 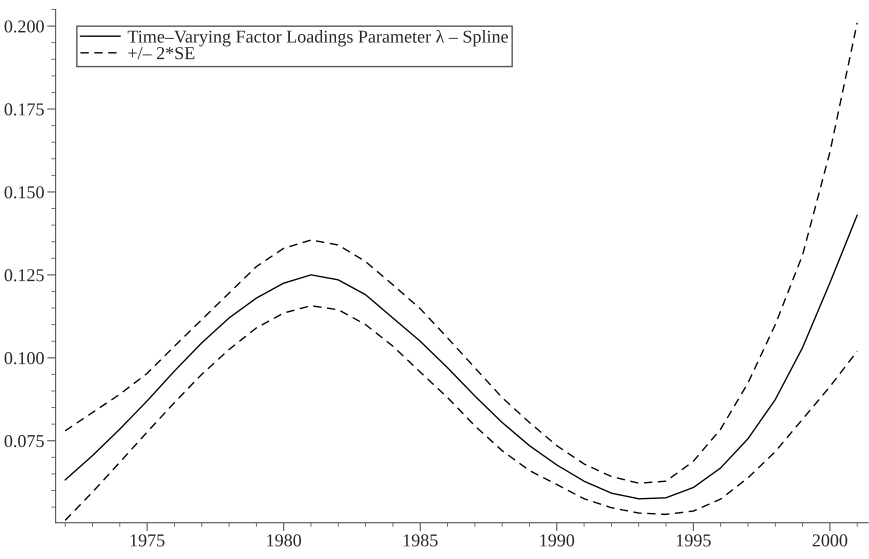 What do you see at coordinates (24, 109) in the screenshot?
I see `y-tick-label: 0.175` at bounding box center [24, 109].